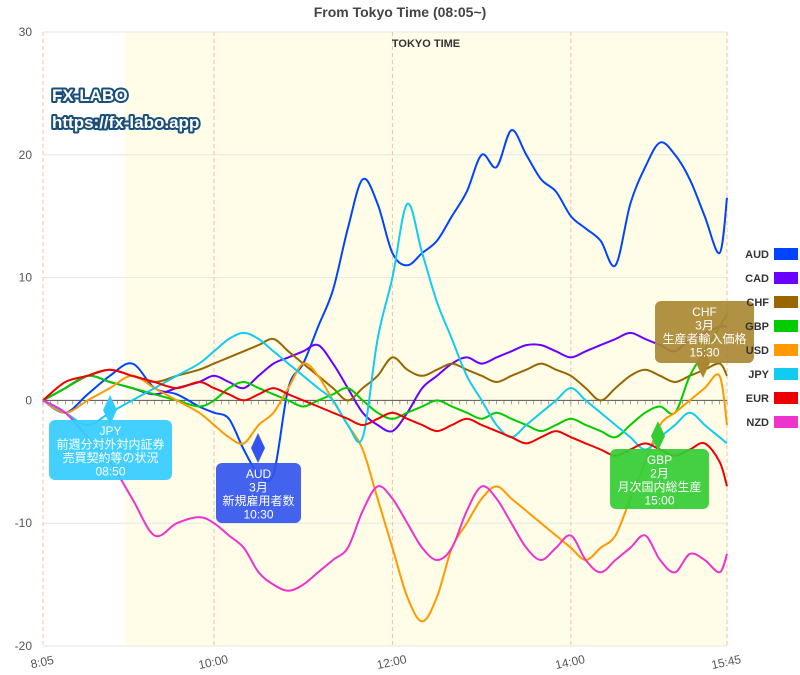  What do you see at coordinates (90, 95) in the screenshot?
I see `brand-name: FX-LABO` at bounding box center [90, 95].